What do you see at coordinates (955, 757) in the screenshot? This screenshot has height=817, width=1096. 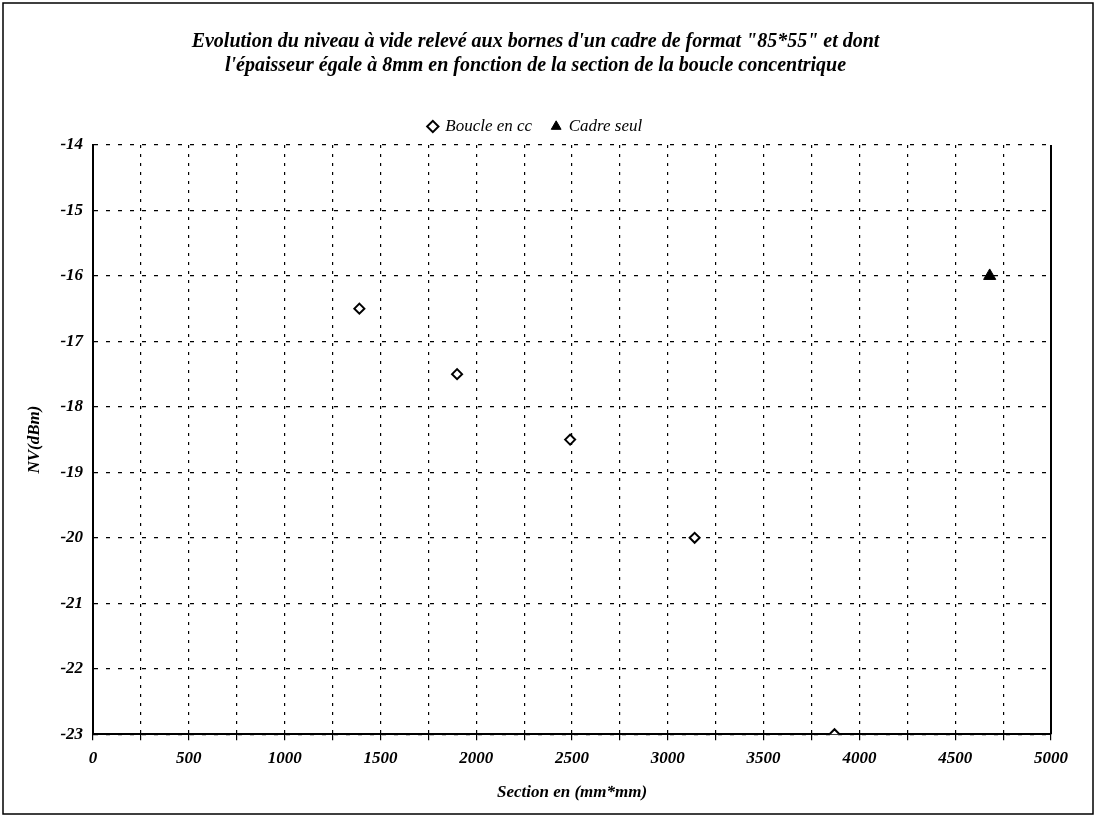 I see `x-tick-label: 4500` at bounding box center [955, 757].